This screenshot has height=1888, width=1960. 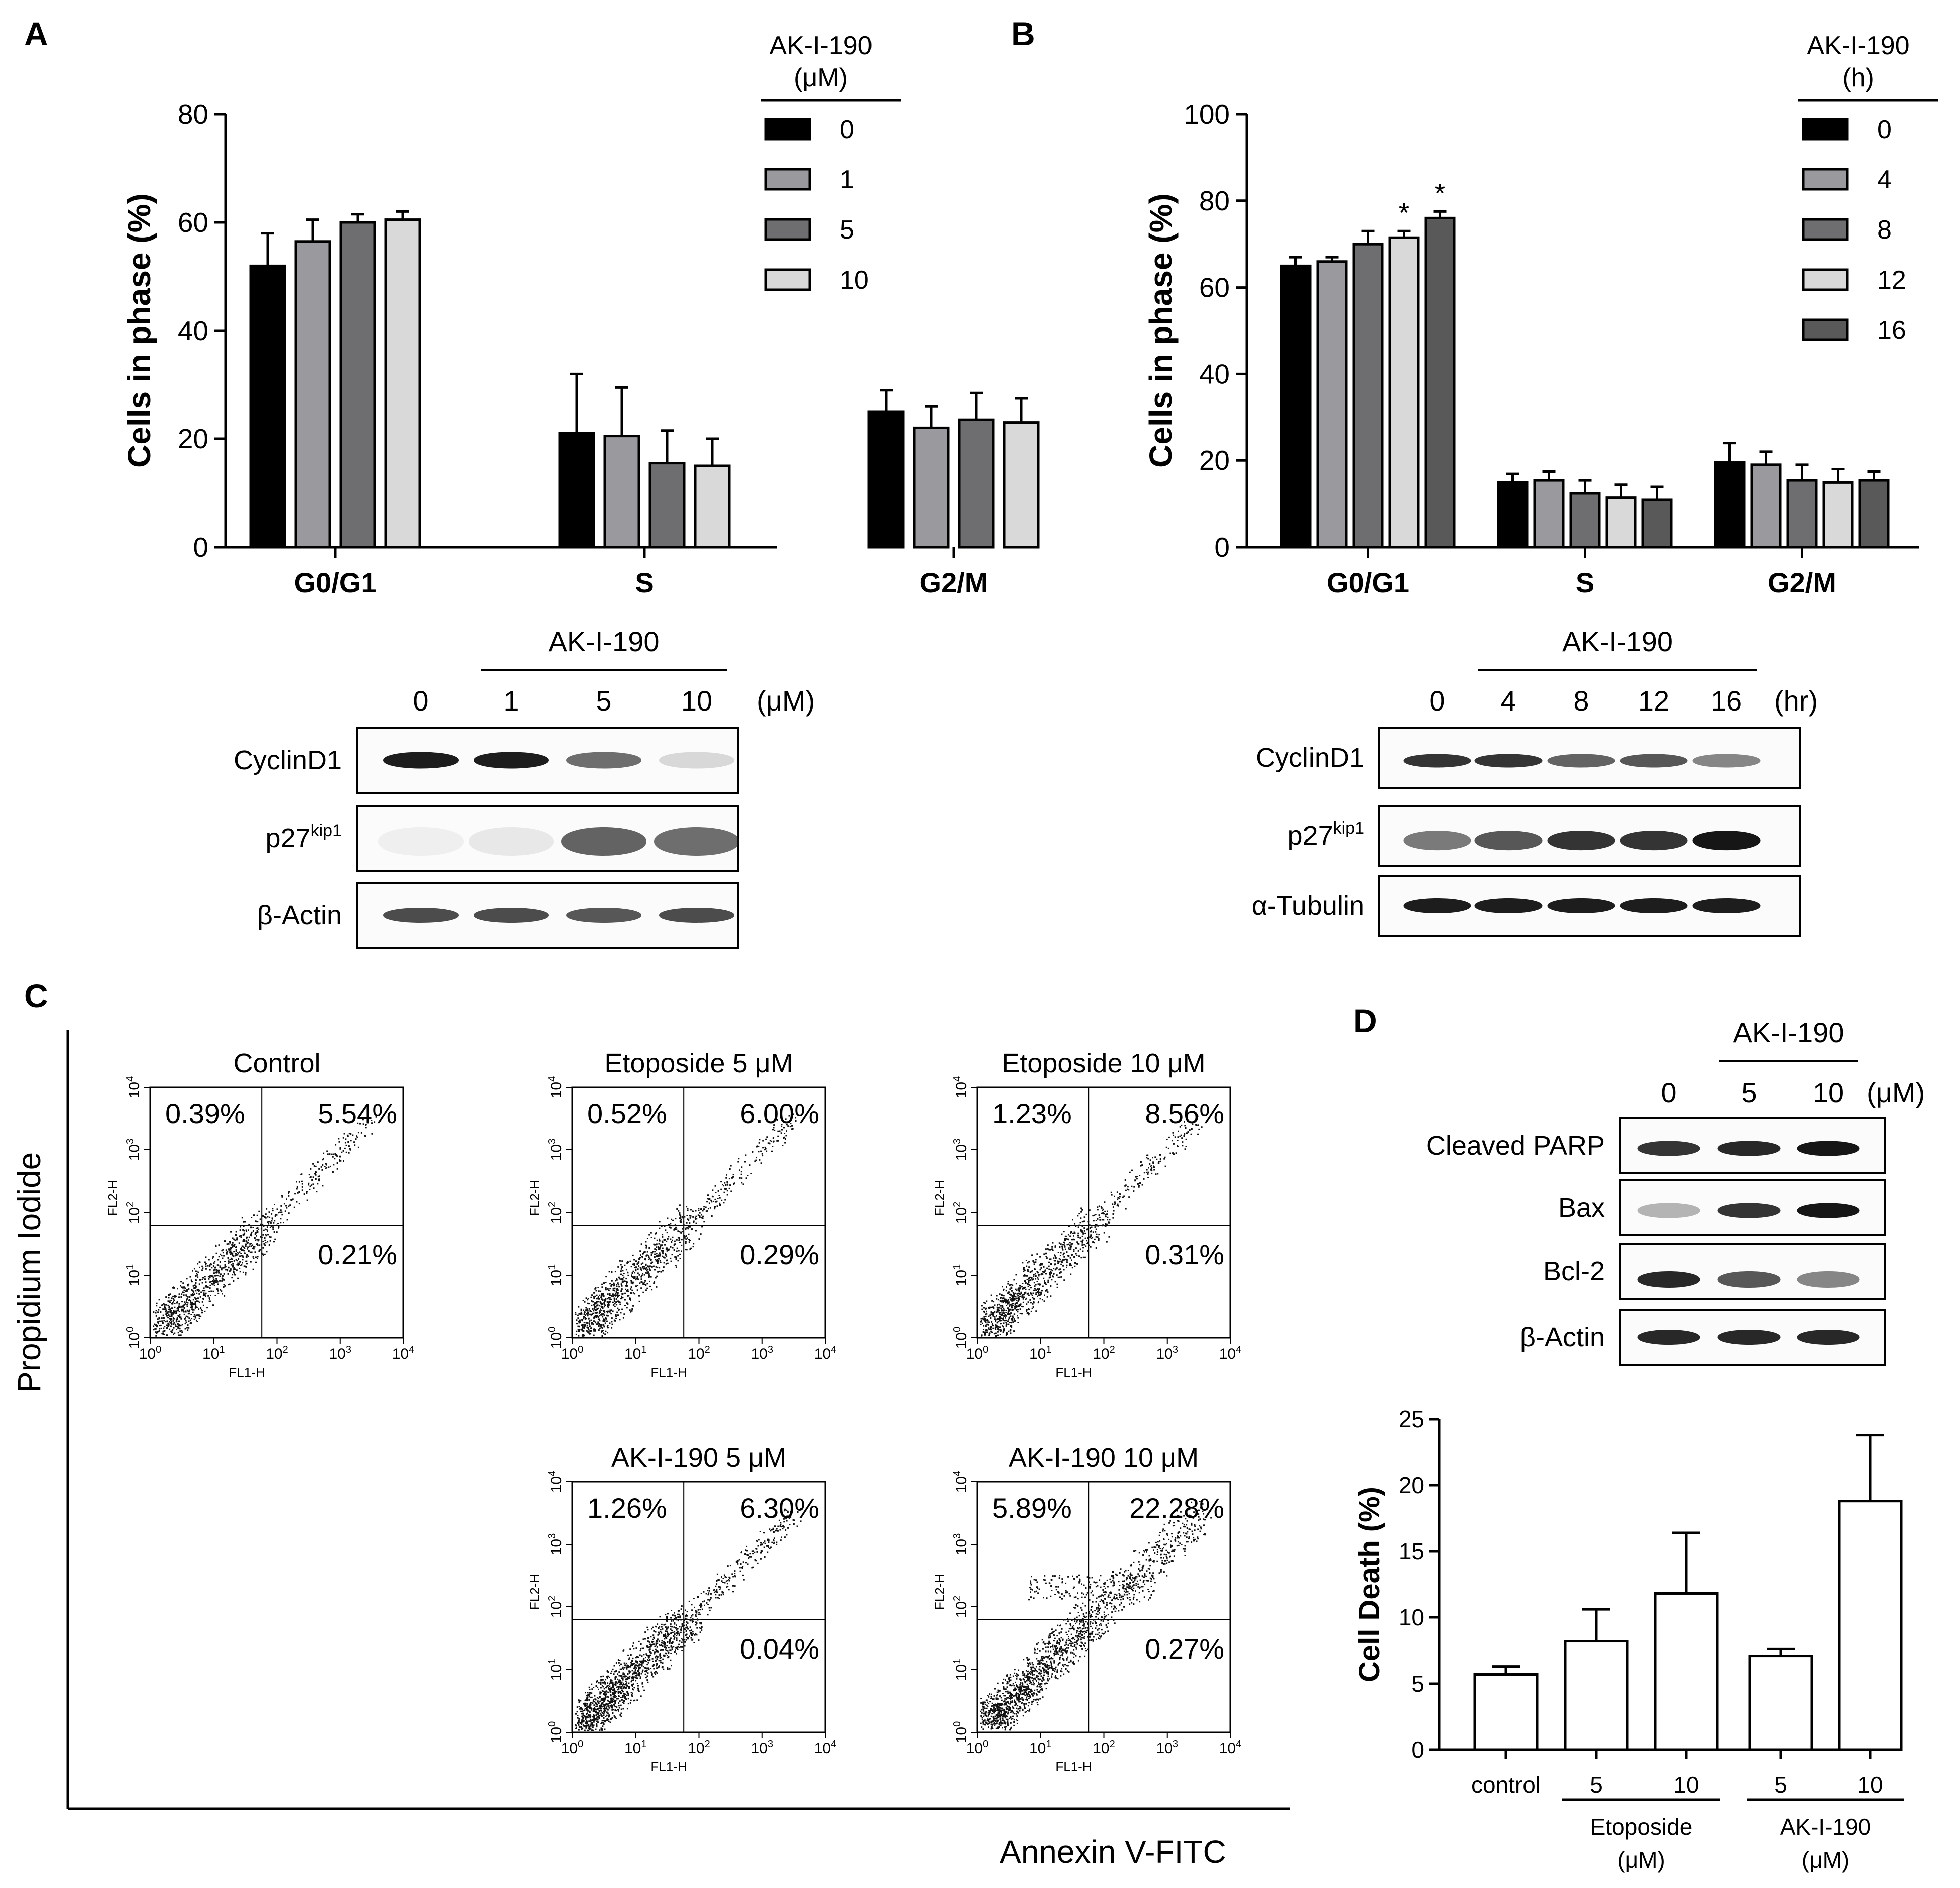 I want to click on y-tick-label: 15, so click(x=1411, y=1551).